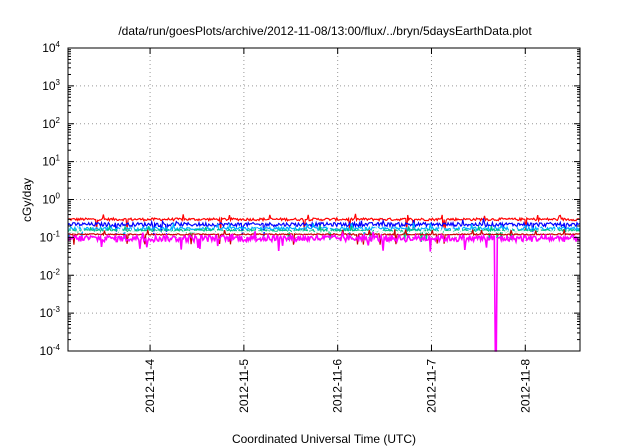 The image size is (640, 448). Describe the element at coordinates (50, 312) in the screenshot. I see `y-tick-label: 10⁻³` at that location.